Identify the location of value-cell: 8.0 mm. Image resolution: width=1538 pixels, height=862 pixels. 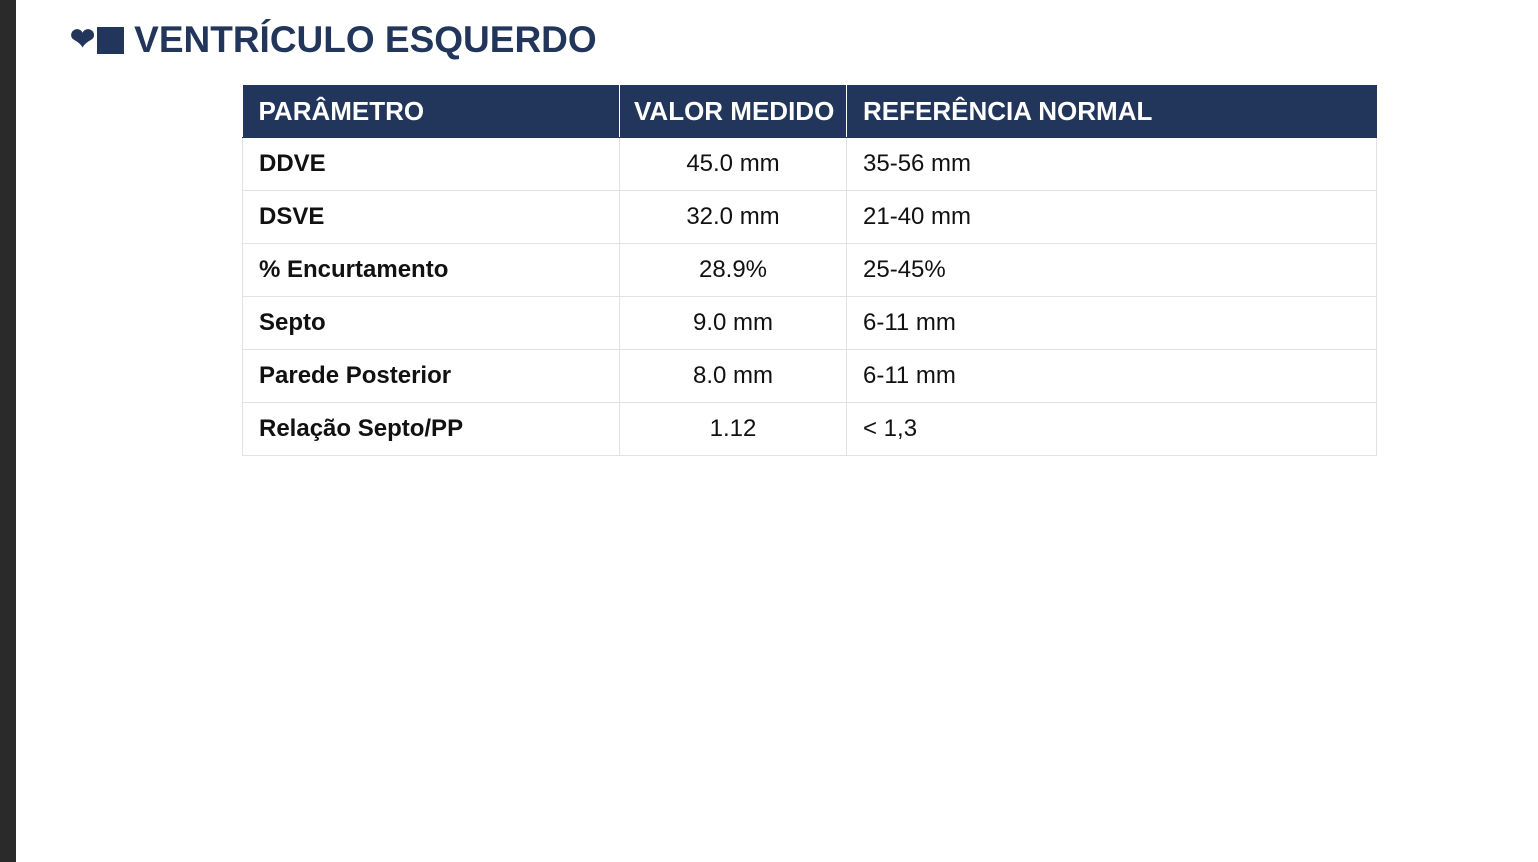
(733, 376).